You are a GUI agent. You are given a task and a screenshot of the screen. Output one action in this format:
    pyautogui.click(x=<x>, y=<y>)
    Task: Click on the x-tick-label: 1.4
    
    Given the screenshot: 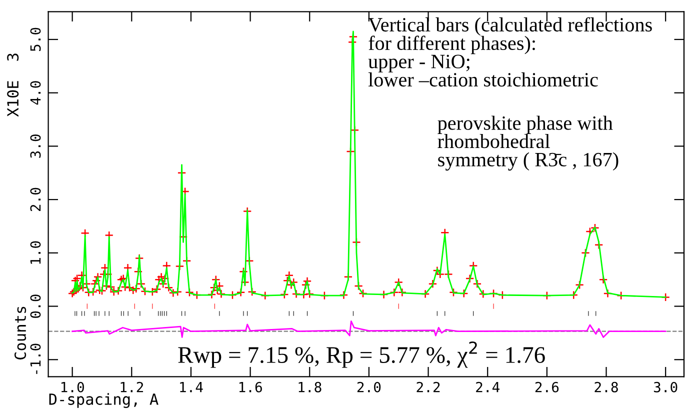 What is the action you would take?
    pyautogui.click(x=191, y=387)
    